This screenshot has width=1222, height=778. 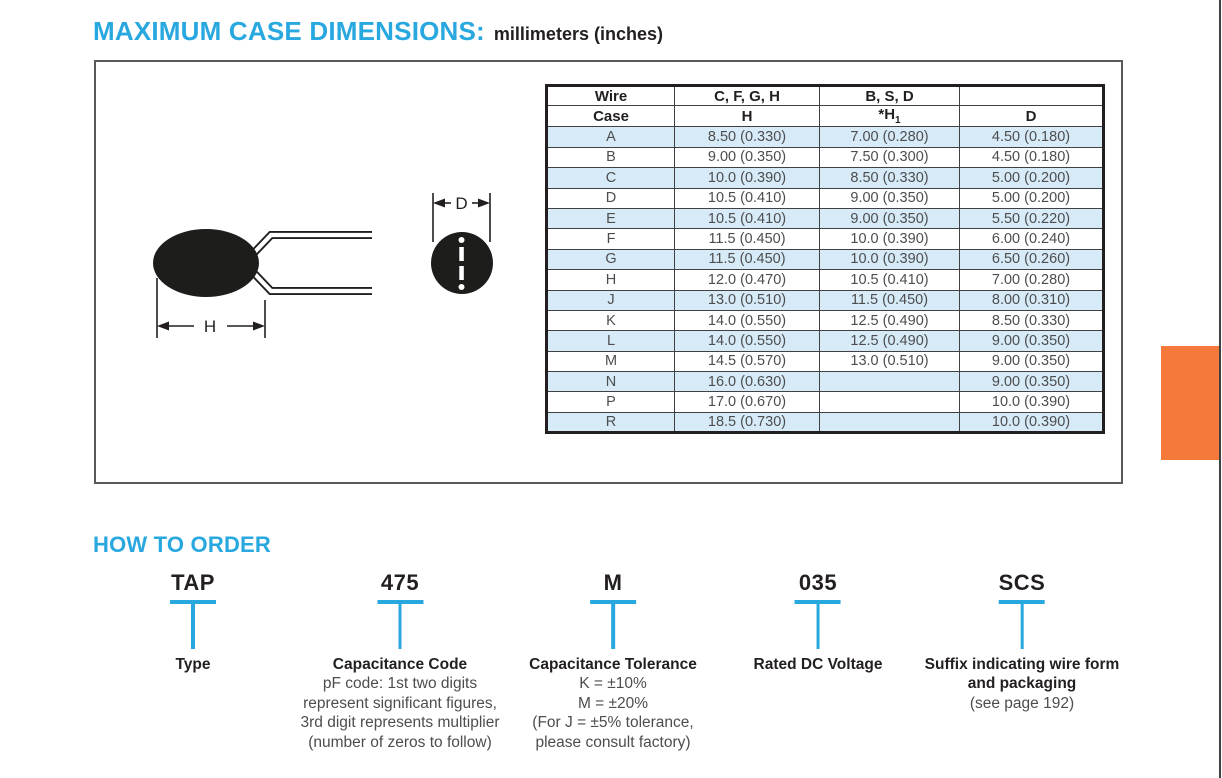 What do you see at coordinates (610, 402) in the screenshot?
I see `cell-case: P` at bounding box center [610, 402].